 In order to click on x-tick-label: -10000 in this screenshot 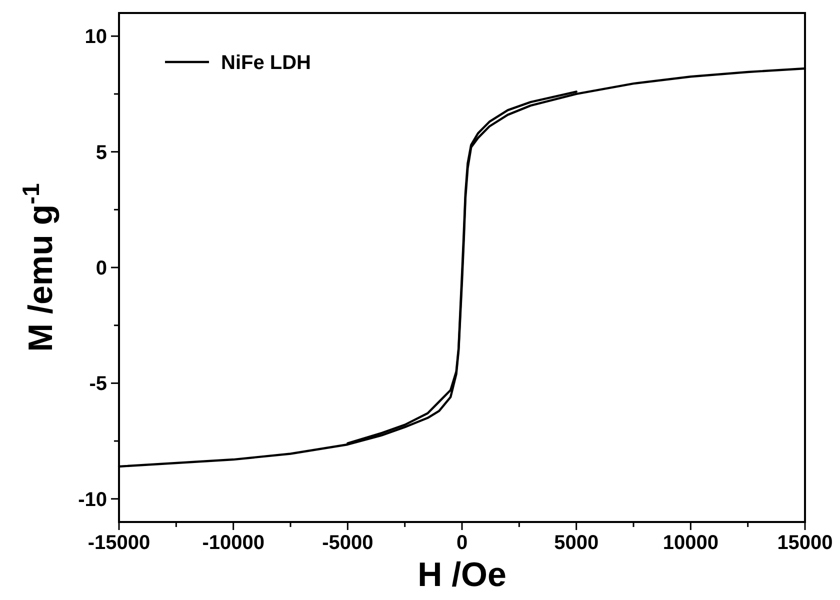, I will do `click(233, 543)`.